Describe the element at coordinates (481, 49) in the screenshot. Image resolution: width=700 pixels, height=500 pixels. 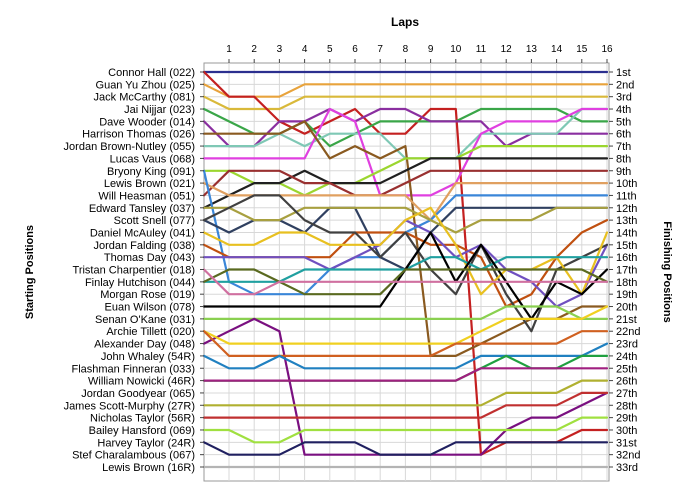
I see `x-tick-label: 11` at that location.